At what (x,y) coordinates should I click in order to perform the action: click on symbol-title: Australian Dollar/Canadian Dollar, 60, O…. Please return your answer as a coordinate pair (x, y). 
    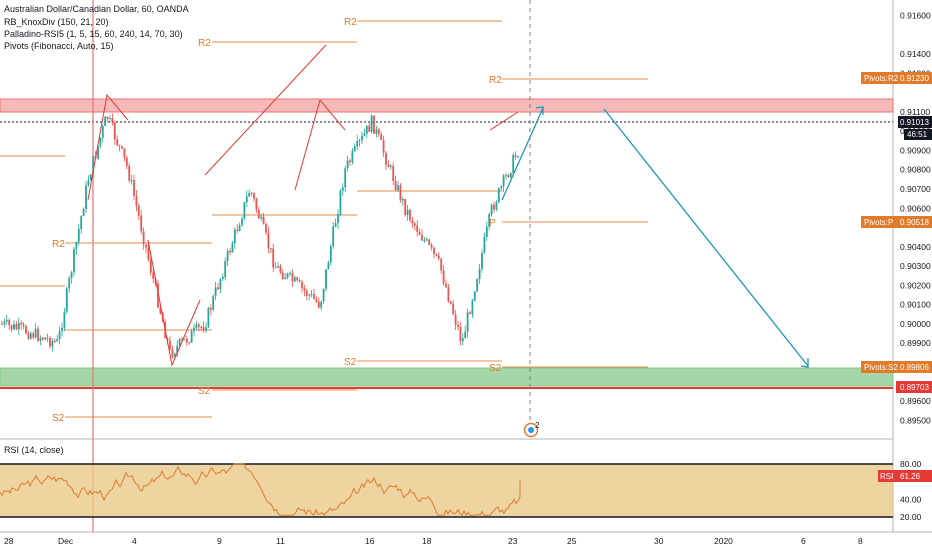
    Looking at the image, I should click on (96, 9).